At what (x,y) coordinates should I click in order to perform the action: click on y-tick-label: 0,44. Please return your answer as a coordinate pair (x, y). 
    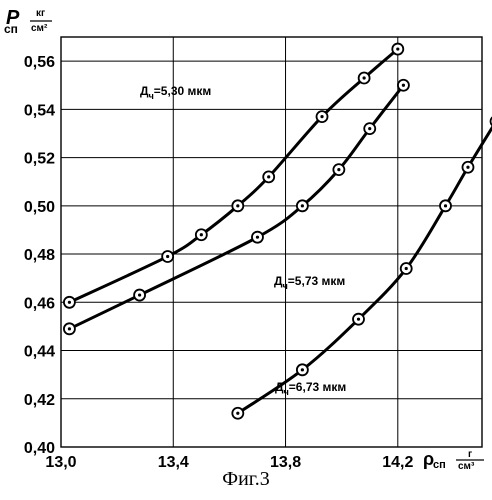
    Looking at the image, I should click on (39, 352).